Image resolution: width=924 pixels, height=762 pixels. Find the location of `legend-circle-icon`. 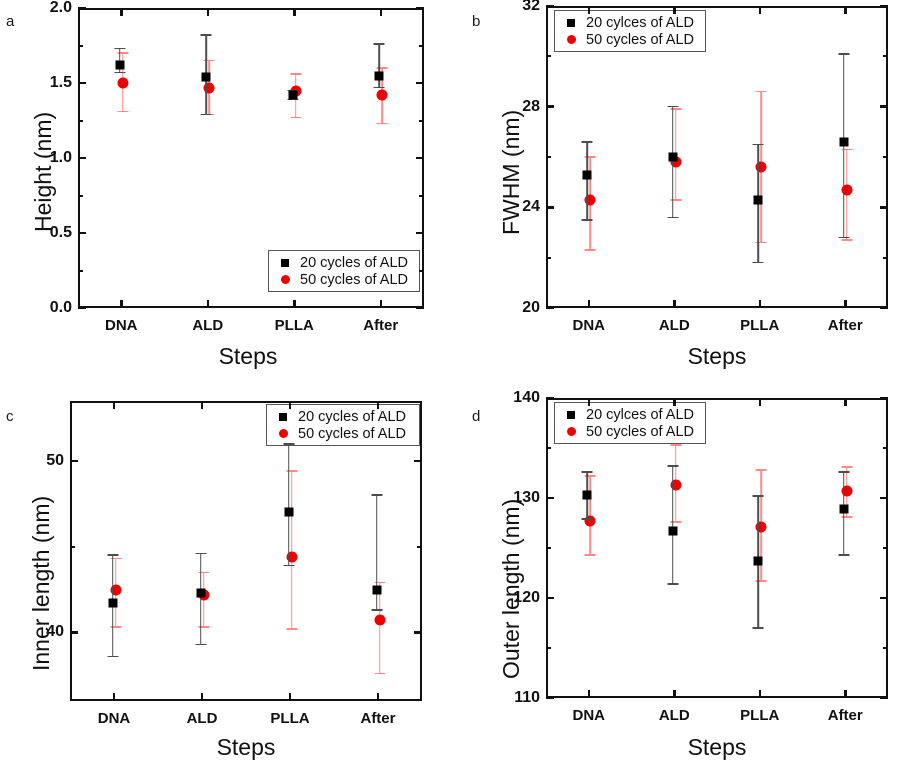

legend-circle-icon is located at coordinates (571, 39).